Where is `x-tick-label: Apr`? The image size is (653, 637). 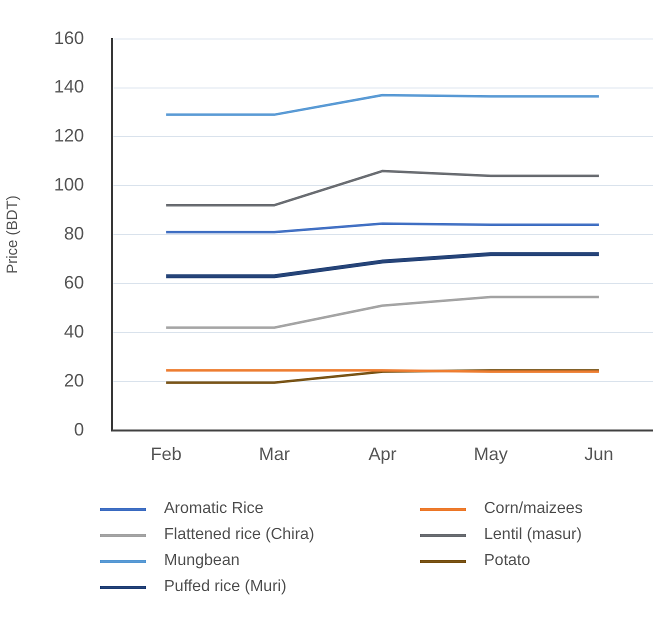 x-tick-label: Apr is located at coordinates (382, 454).